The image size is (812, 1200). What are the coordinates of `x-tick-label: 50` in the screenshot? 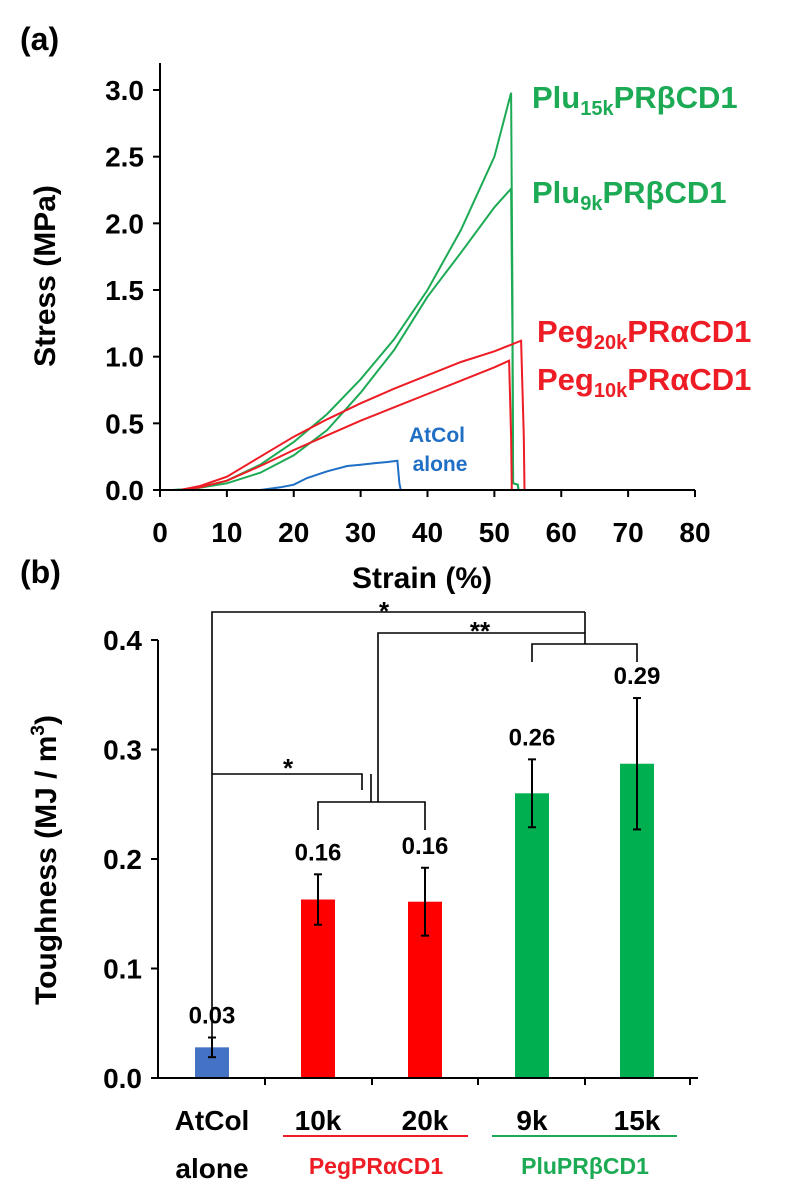 It's located at (494, 532).